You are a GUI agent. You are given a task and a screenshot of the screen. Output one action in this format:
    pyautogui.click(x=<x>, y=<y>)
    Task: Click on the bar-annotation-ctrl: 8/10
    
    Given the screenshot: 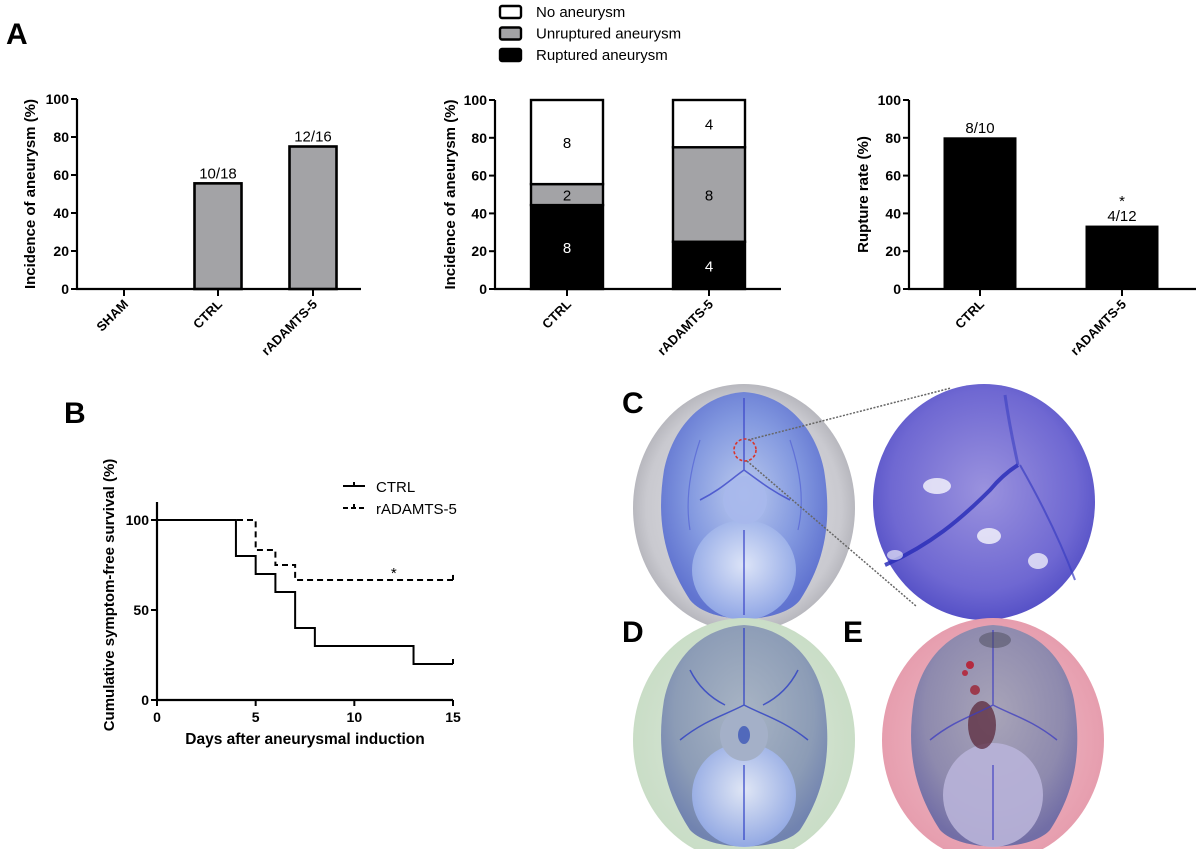 What is the action you would take?
    pyautogui.click(x=979, y=128)
    